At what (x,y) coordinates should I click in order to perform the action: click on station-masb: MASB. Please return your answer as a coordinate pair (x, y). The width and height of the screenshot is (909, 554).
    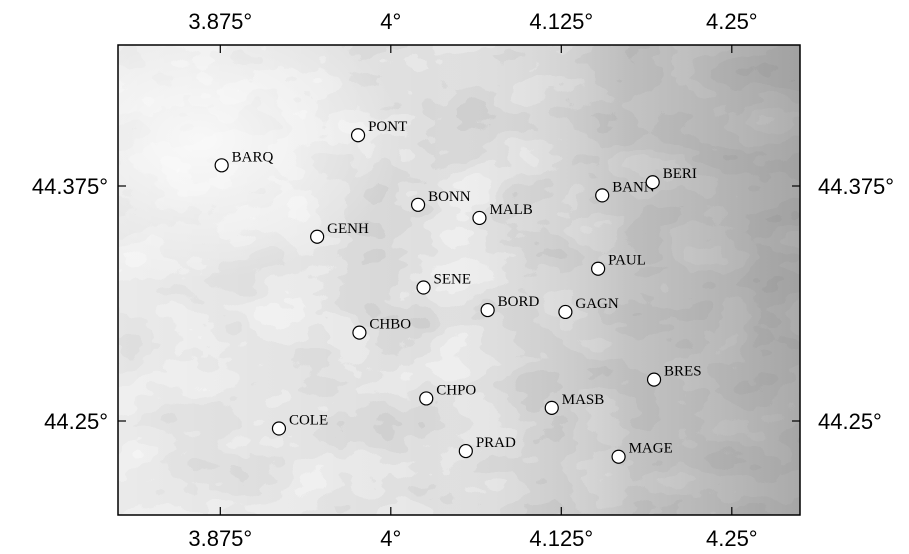
    Looking at the image, I should click on (574, 403).